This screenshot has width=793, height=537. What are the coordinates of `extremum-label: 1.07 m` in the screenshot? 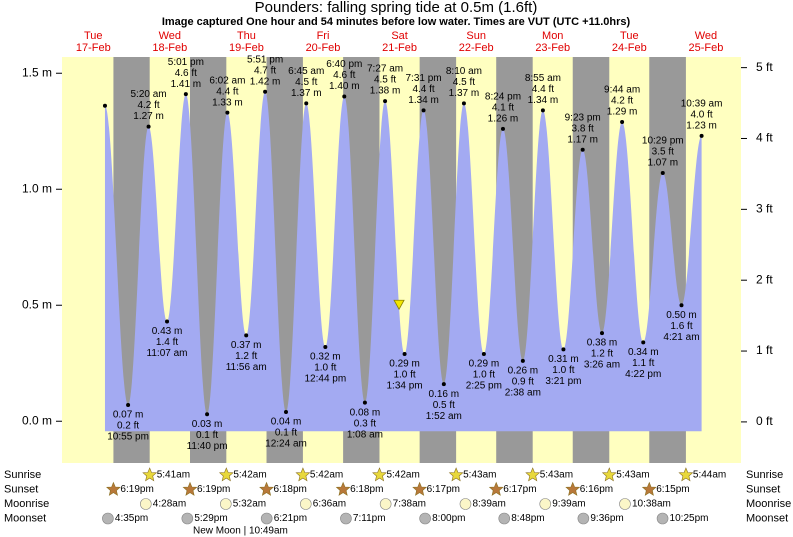 It's located at (662, 163).